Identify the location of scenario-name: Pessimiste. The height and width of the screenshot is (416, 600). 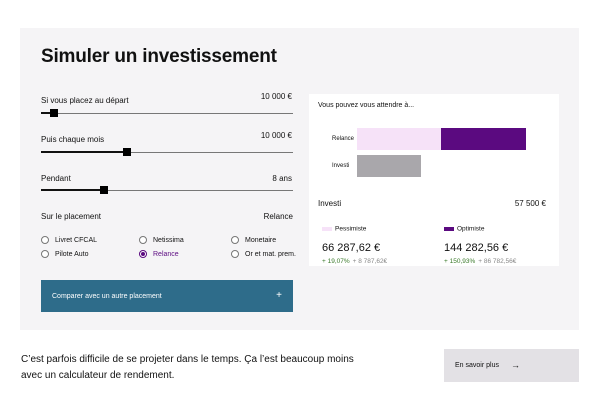
(351, 229).